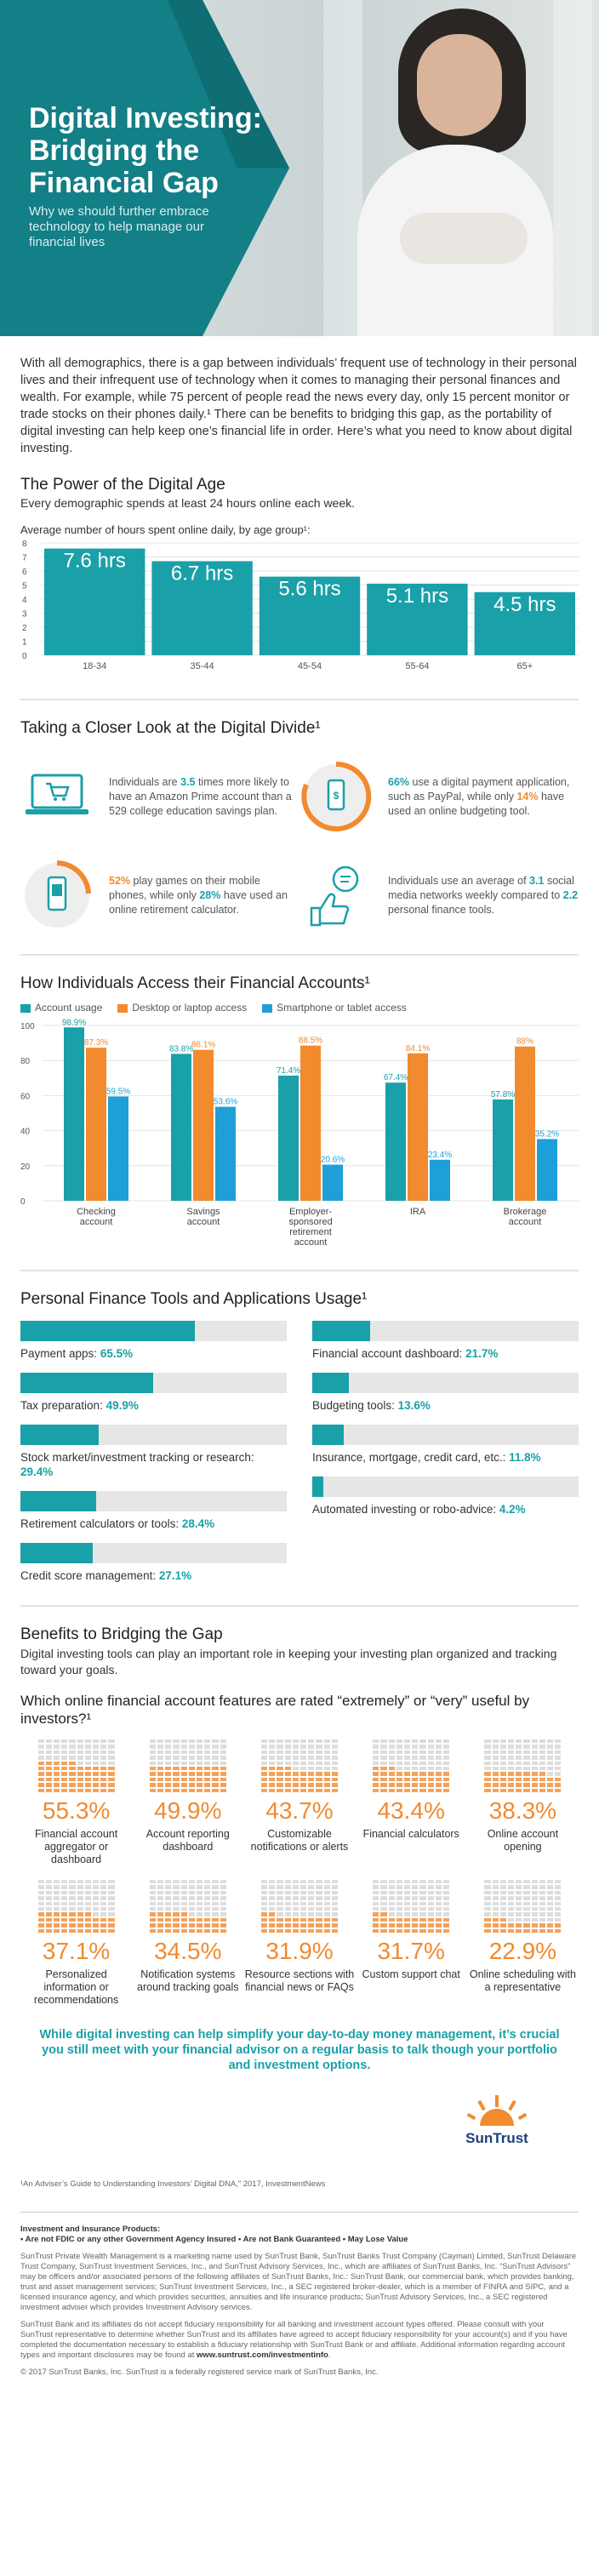 This screenshot has width=599, height=2576. I want to click on x-tick-label: sponsored, so click(310, 1222).